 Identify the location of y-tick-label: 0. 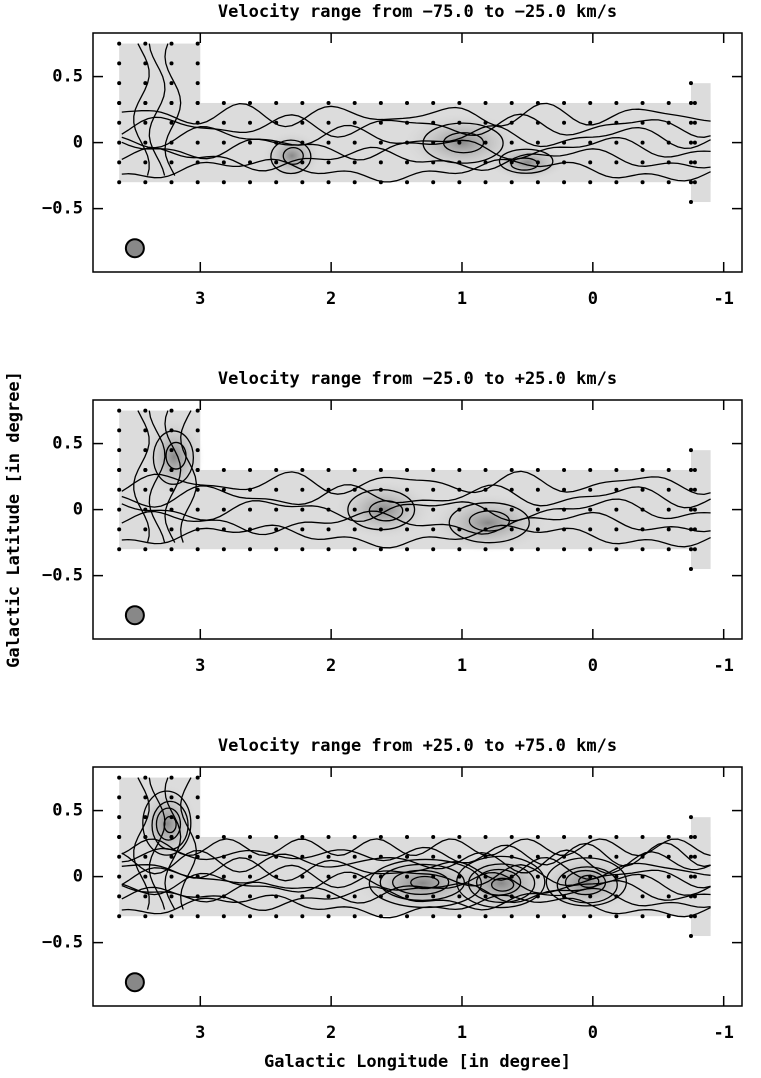
(78, 877).